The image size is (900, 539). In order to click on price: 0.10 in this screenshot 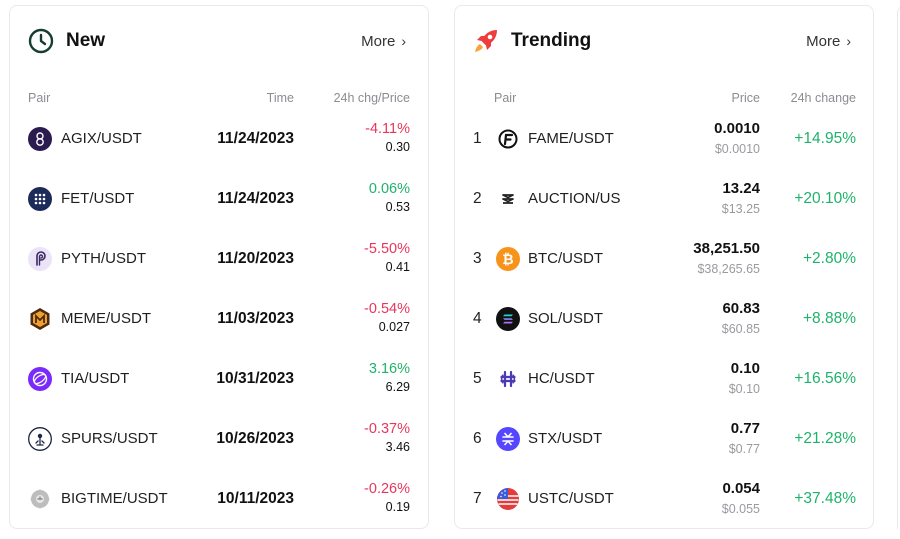, I will do `click(745, 368)`.